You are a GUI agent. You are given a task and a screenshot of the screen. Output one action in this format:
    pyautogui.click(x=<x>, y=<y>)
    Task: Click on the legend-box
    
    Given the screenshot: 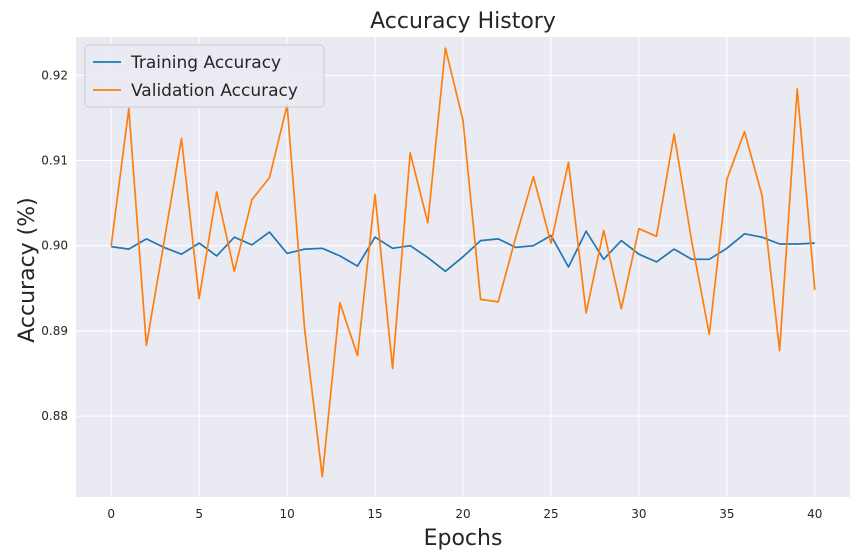 What is the action you would take?
    pyautogui.click(x=204, y=76)
    